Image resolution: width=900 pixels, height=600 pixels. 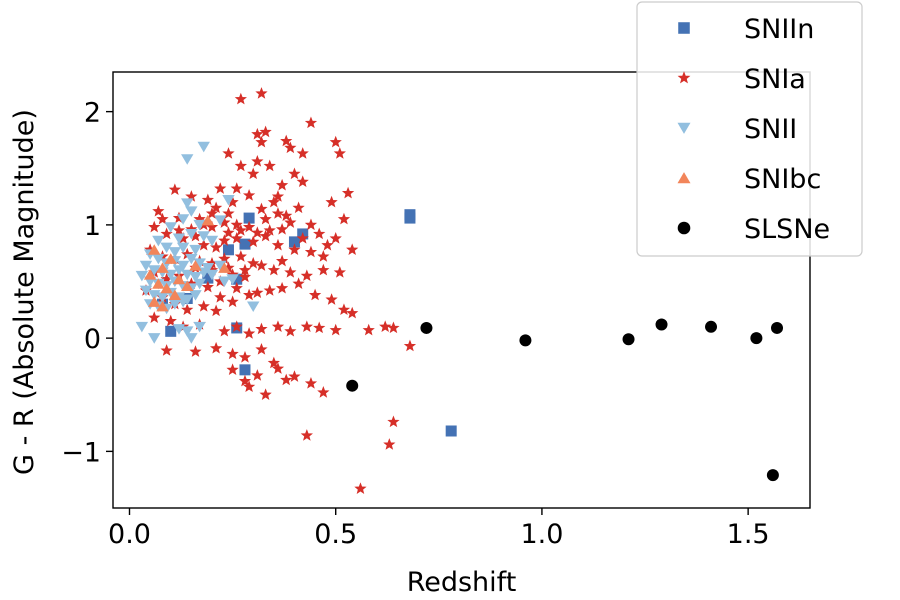 I want to click on legend-item-snibc: SNIbc, so click(x=749, y=179).